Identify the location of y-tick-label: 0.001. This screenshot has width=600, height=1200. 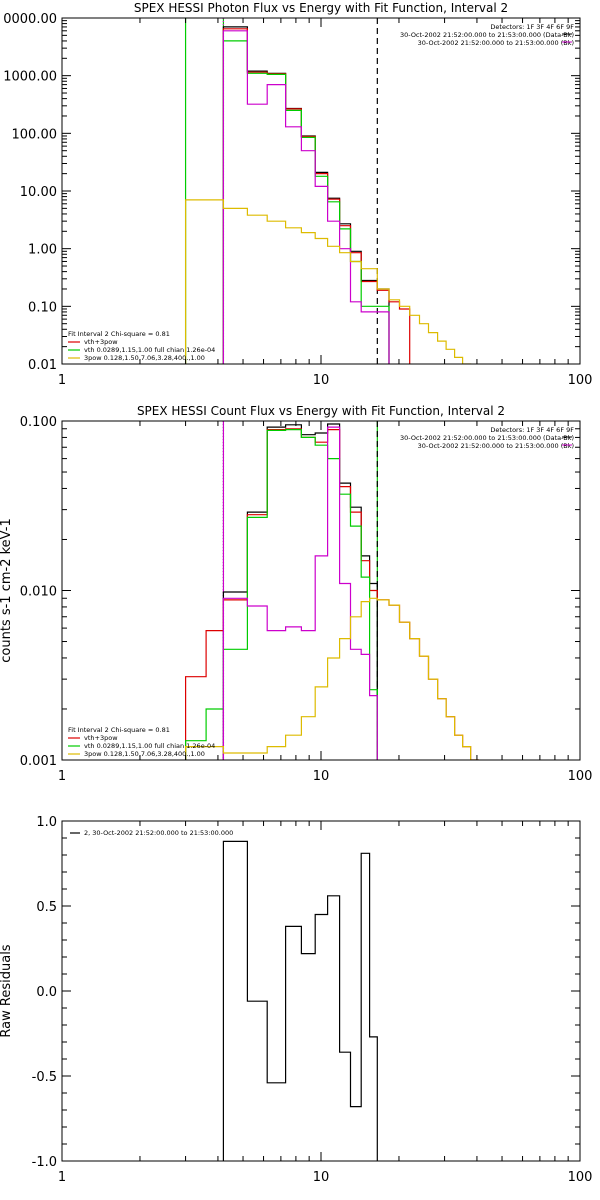
(38, 761).